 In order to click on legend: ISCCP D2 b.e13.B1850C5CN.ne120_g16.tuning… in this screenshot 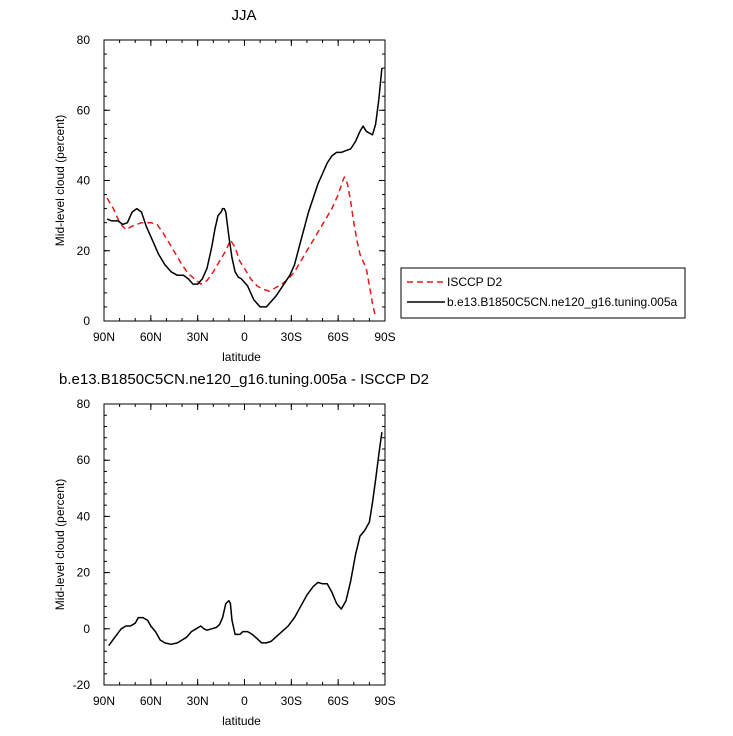, I will do `click(543, 293)`.